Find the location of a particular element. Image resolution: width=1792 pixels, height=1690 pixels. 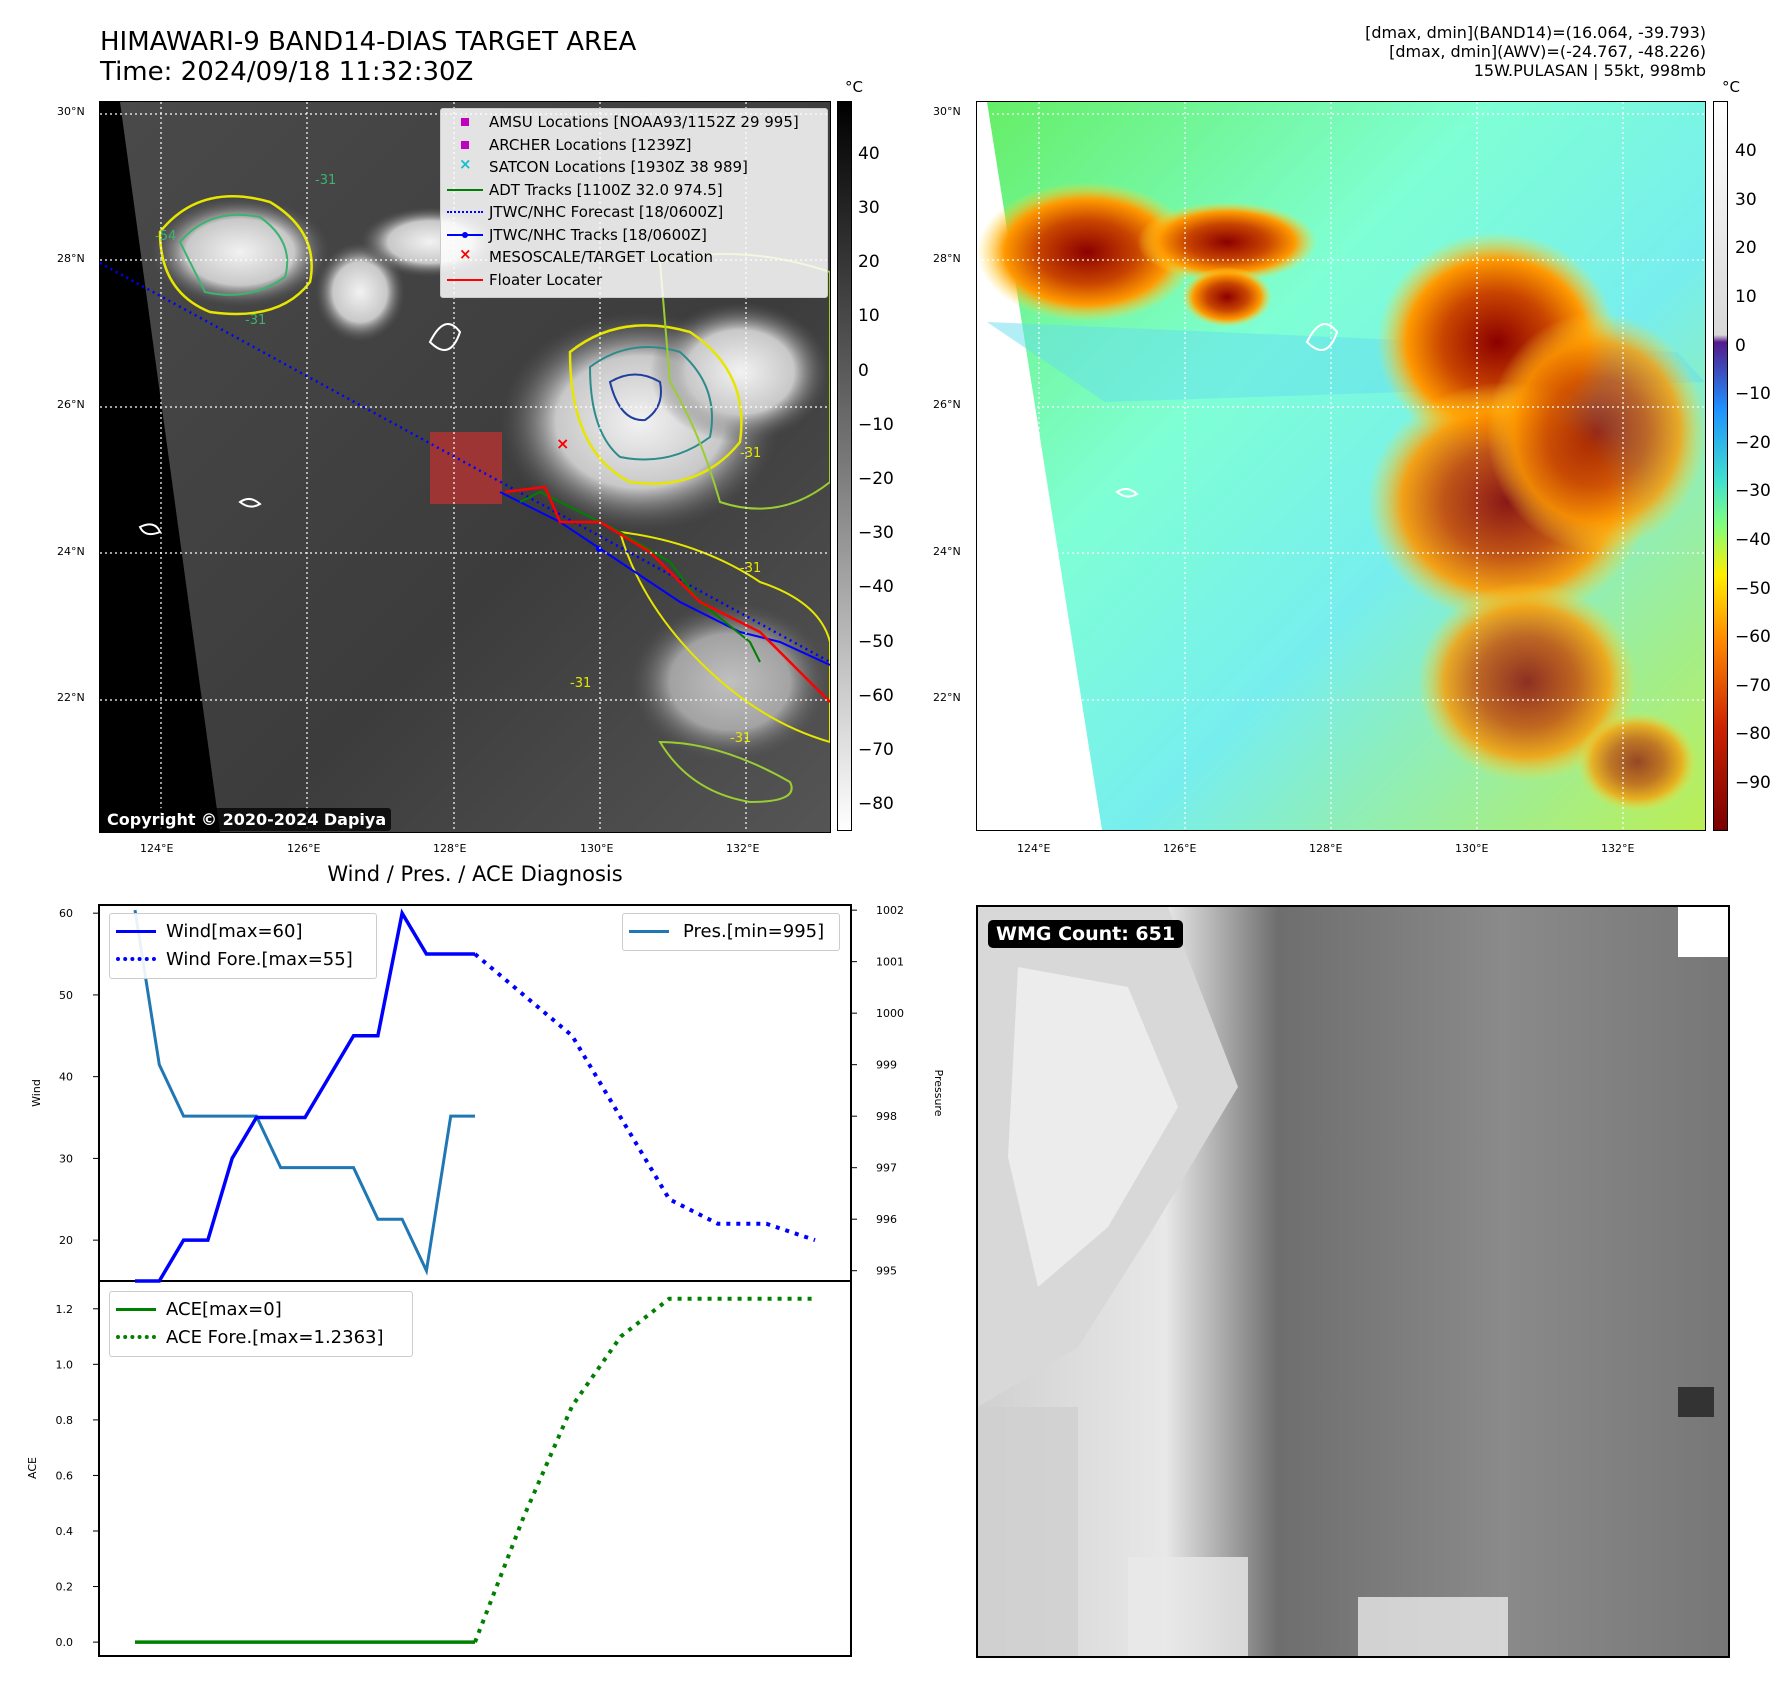

pressure-tick-label: 999 is located at coordinates (886, 1065).